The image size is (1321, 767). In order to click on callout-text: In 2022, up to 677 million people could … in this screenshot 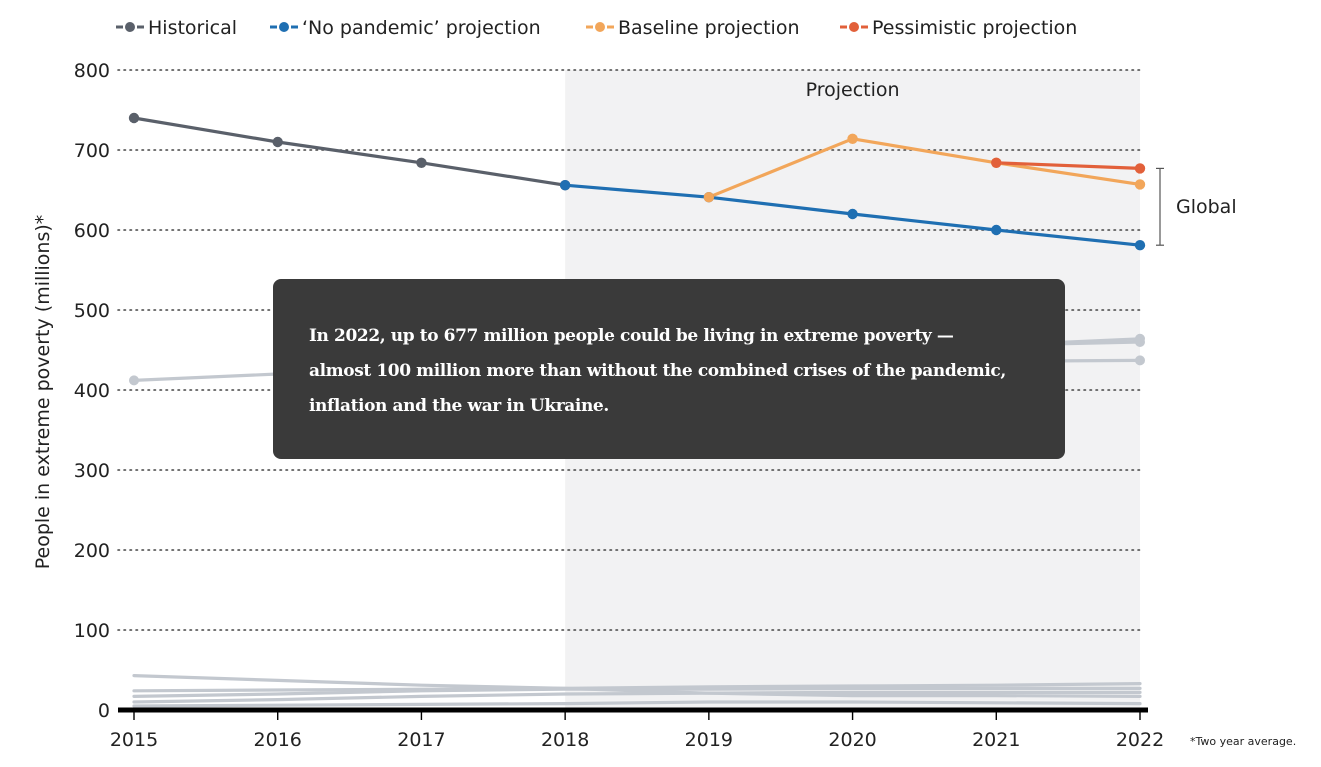, I will do `click(657, 371)`.